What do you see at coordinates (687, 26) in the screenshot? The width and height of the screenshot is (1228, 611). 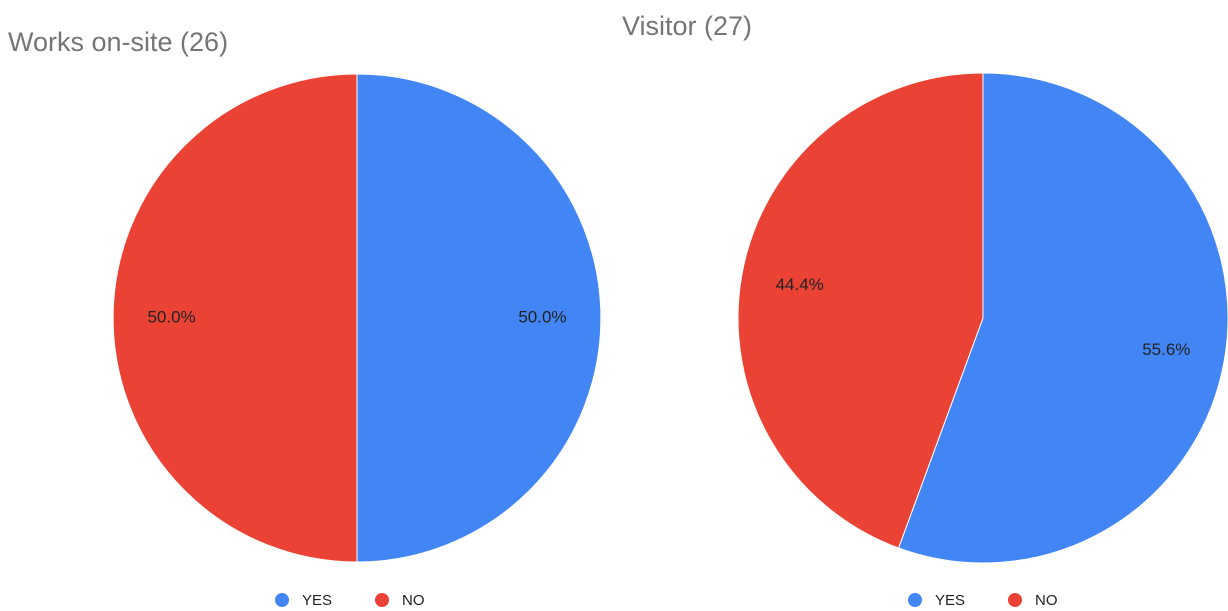 I see `chart-title: Visitor (27)` at bounding box center [687, 26].